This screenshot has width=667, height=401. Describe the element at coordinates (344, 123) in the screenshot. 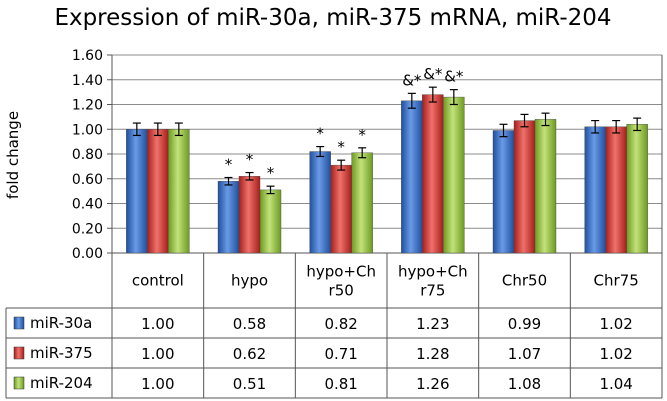

I see `significance-marks: * * &* * * &* * * &*` at that location.